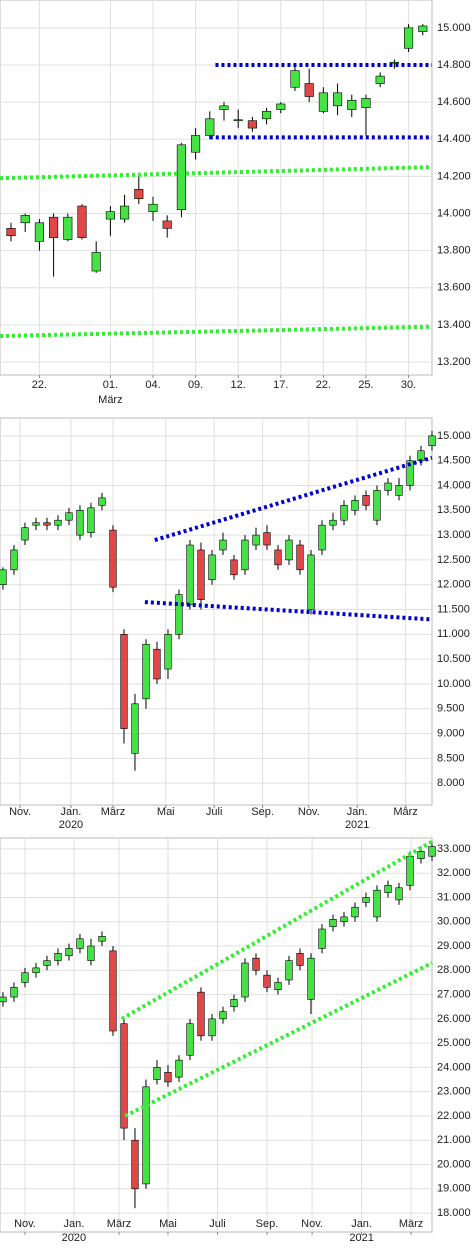 The width and height of the screenshot is (475, 1250). Describe the element at coordinates (408, 385) in the screenshot. I see `x-tick-label: 30.` at that location.